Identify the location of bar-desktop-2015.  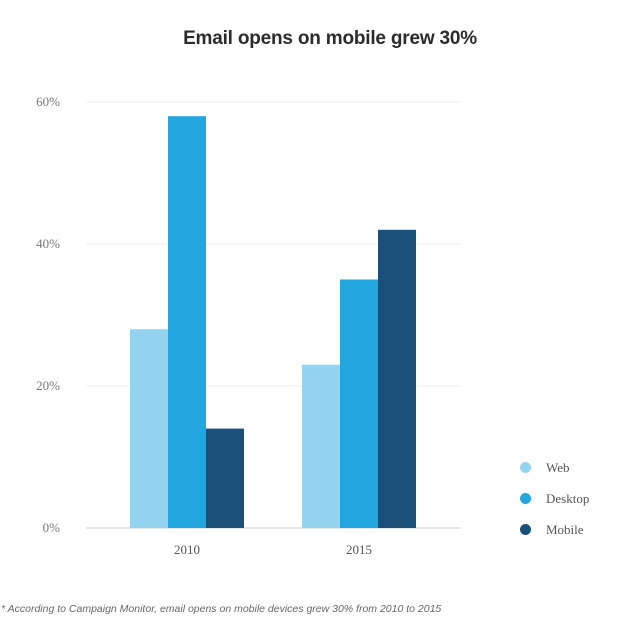
(359, 404).